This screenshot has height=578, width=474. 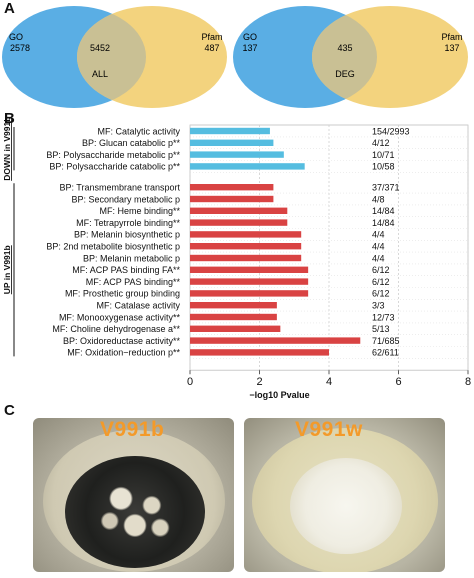 What do you see at coordinates (391, 131) in the screenshot?
I see `ratio-label: 154/2993` at bounding box center [391, 131].